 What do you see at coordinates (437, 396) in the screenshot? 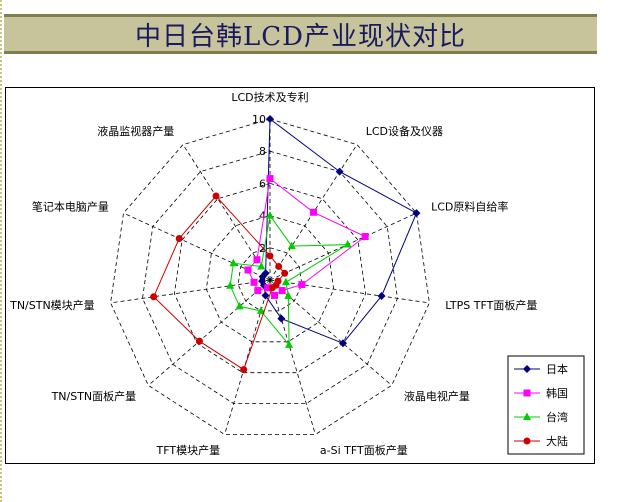
I see `axis-label: 液晶电视产量` at bounding box center [437, 396].